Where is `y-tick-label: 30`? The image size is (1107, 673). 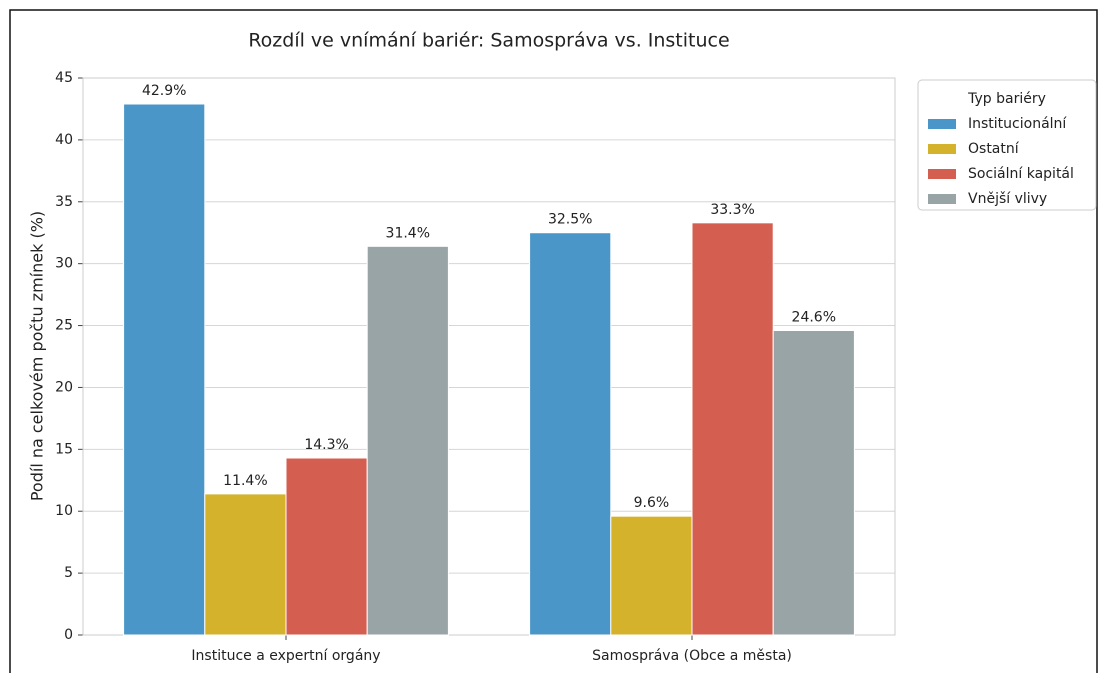
y-tick-label: 30 is located at coordinates (64, 264).